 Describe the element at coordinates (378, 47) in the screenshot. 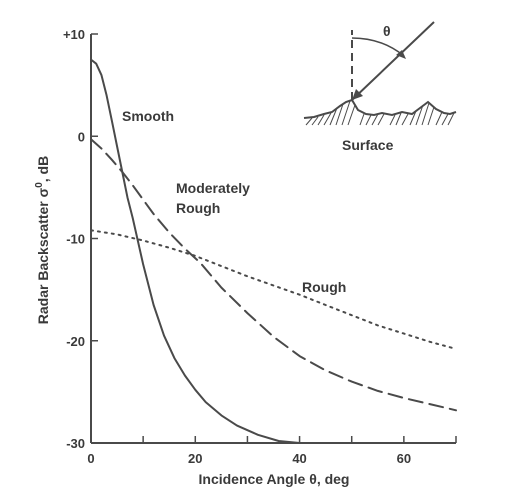

I see `angle-arc` at that location.